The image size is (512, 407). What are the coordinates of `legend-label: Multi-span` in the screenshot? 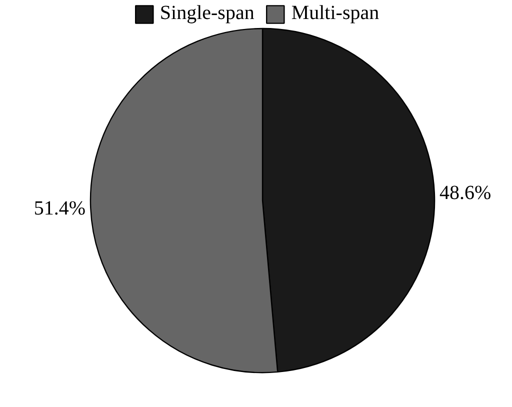 It's located at (335, 13).